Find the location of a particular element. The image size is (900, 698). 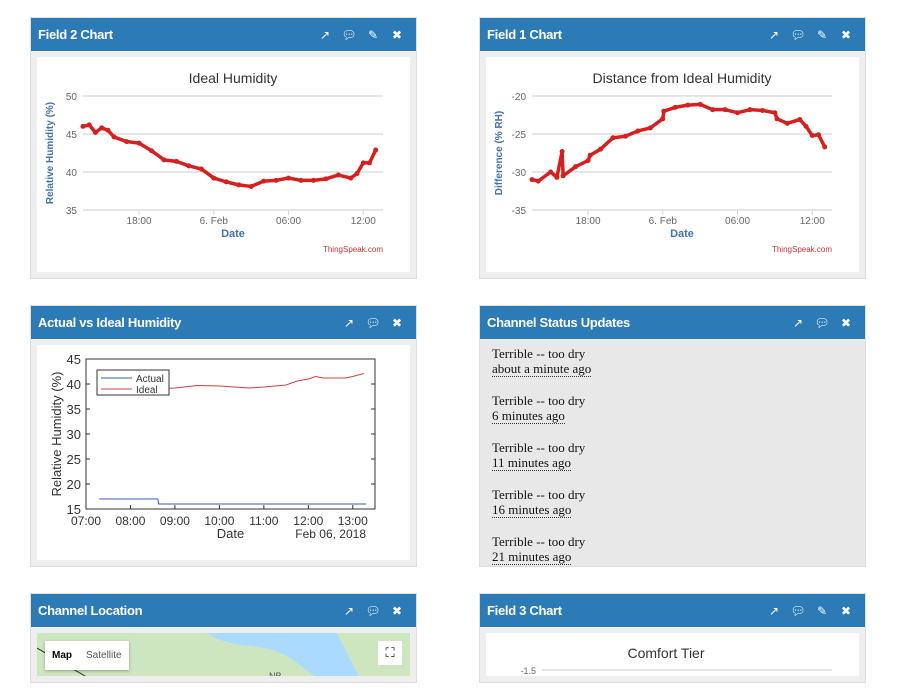

status-time-link: 6 minutes ago is located at coordinates (528, 416).